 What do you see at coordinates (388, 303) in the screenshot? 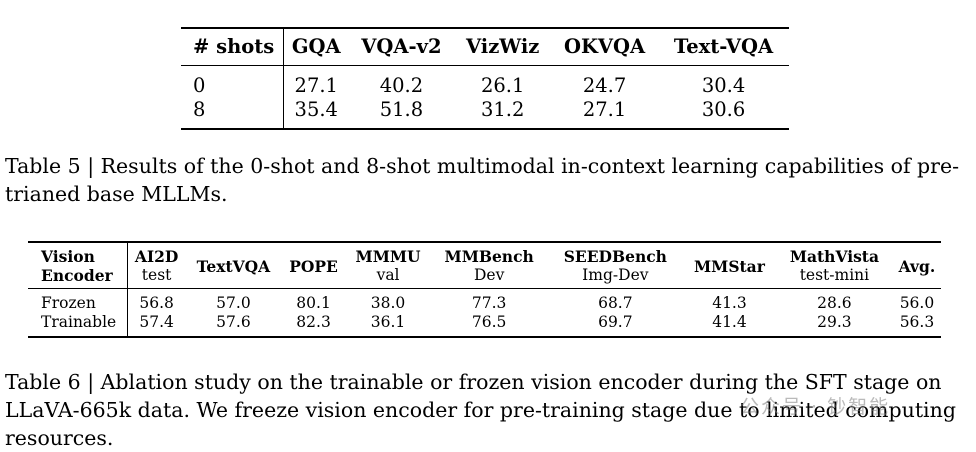
I see `table-cell: 38.0` at bounding box center [388, 303].